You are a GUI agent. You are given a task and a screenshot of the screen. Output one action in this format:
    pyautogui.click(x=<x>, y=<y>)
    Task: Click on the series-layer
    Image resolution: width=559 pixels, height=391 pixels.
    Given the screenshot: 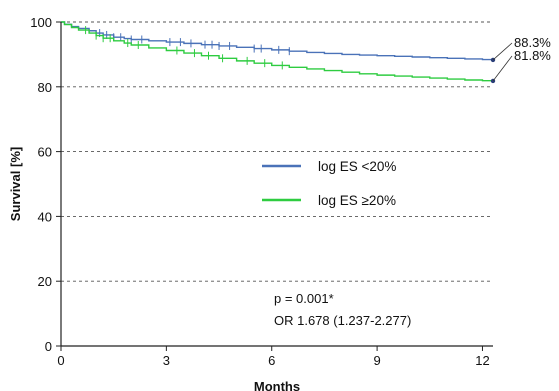 What is the action you would take?
    pyautogui.click(x=278, y=52)
    